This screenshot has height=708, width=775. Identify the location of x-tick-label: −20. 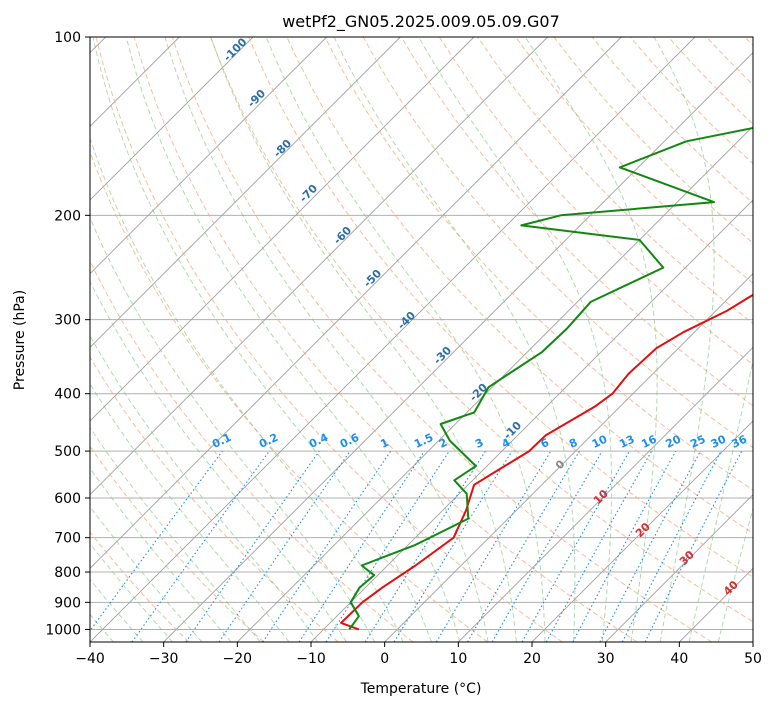
(238, 659).